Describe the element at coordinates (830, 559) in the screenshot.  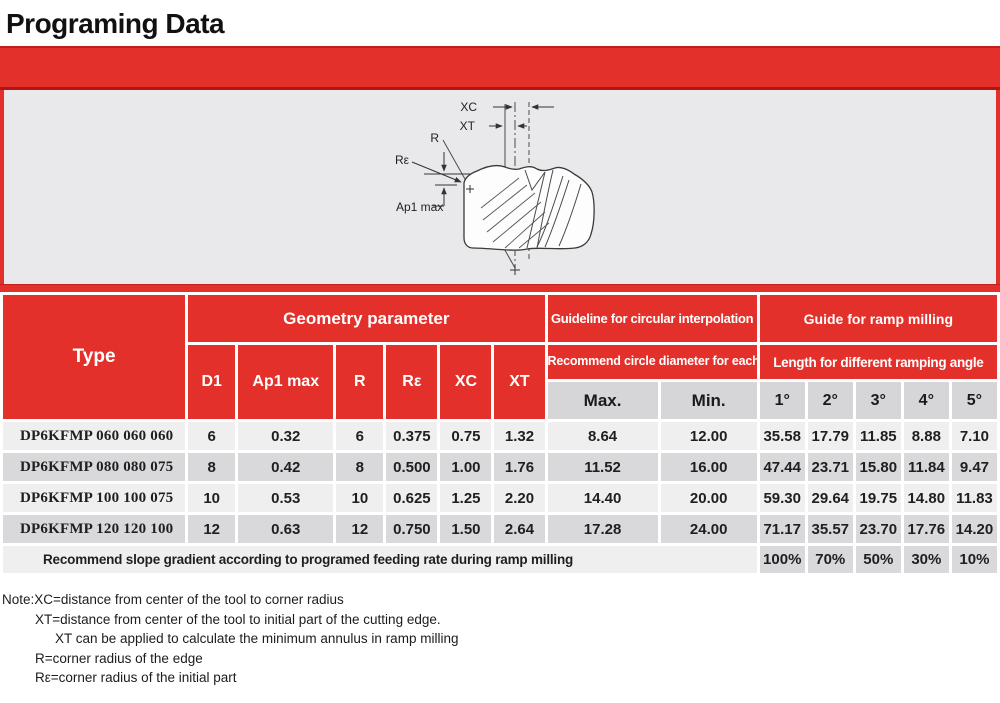
I see `slope-pct-cell: 70%` at that location.